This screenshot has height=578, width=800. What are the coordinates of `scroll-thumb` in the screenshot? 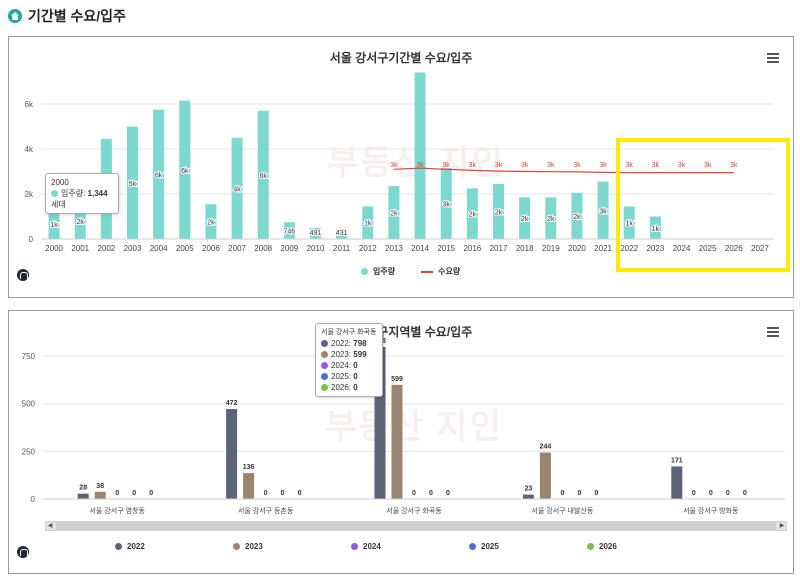 It's located at (416, 526).